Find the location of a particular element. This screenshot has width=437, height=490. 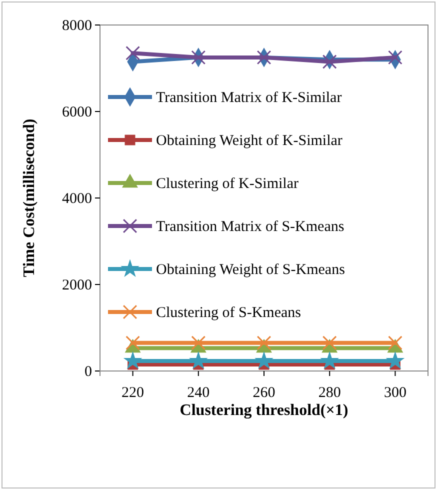

x-tick-label: 300 is located at coordinates (395, 393).